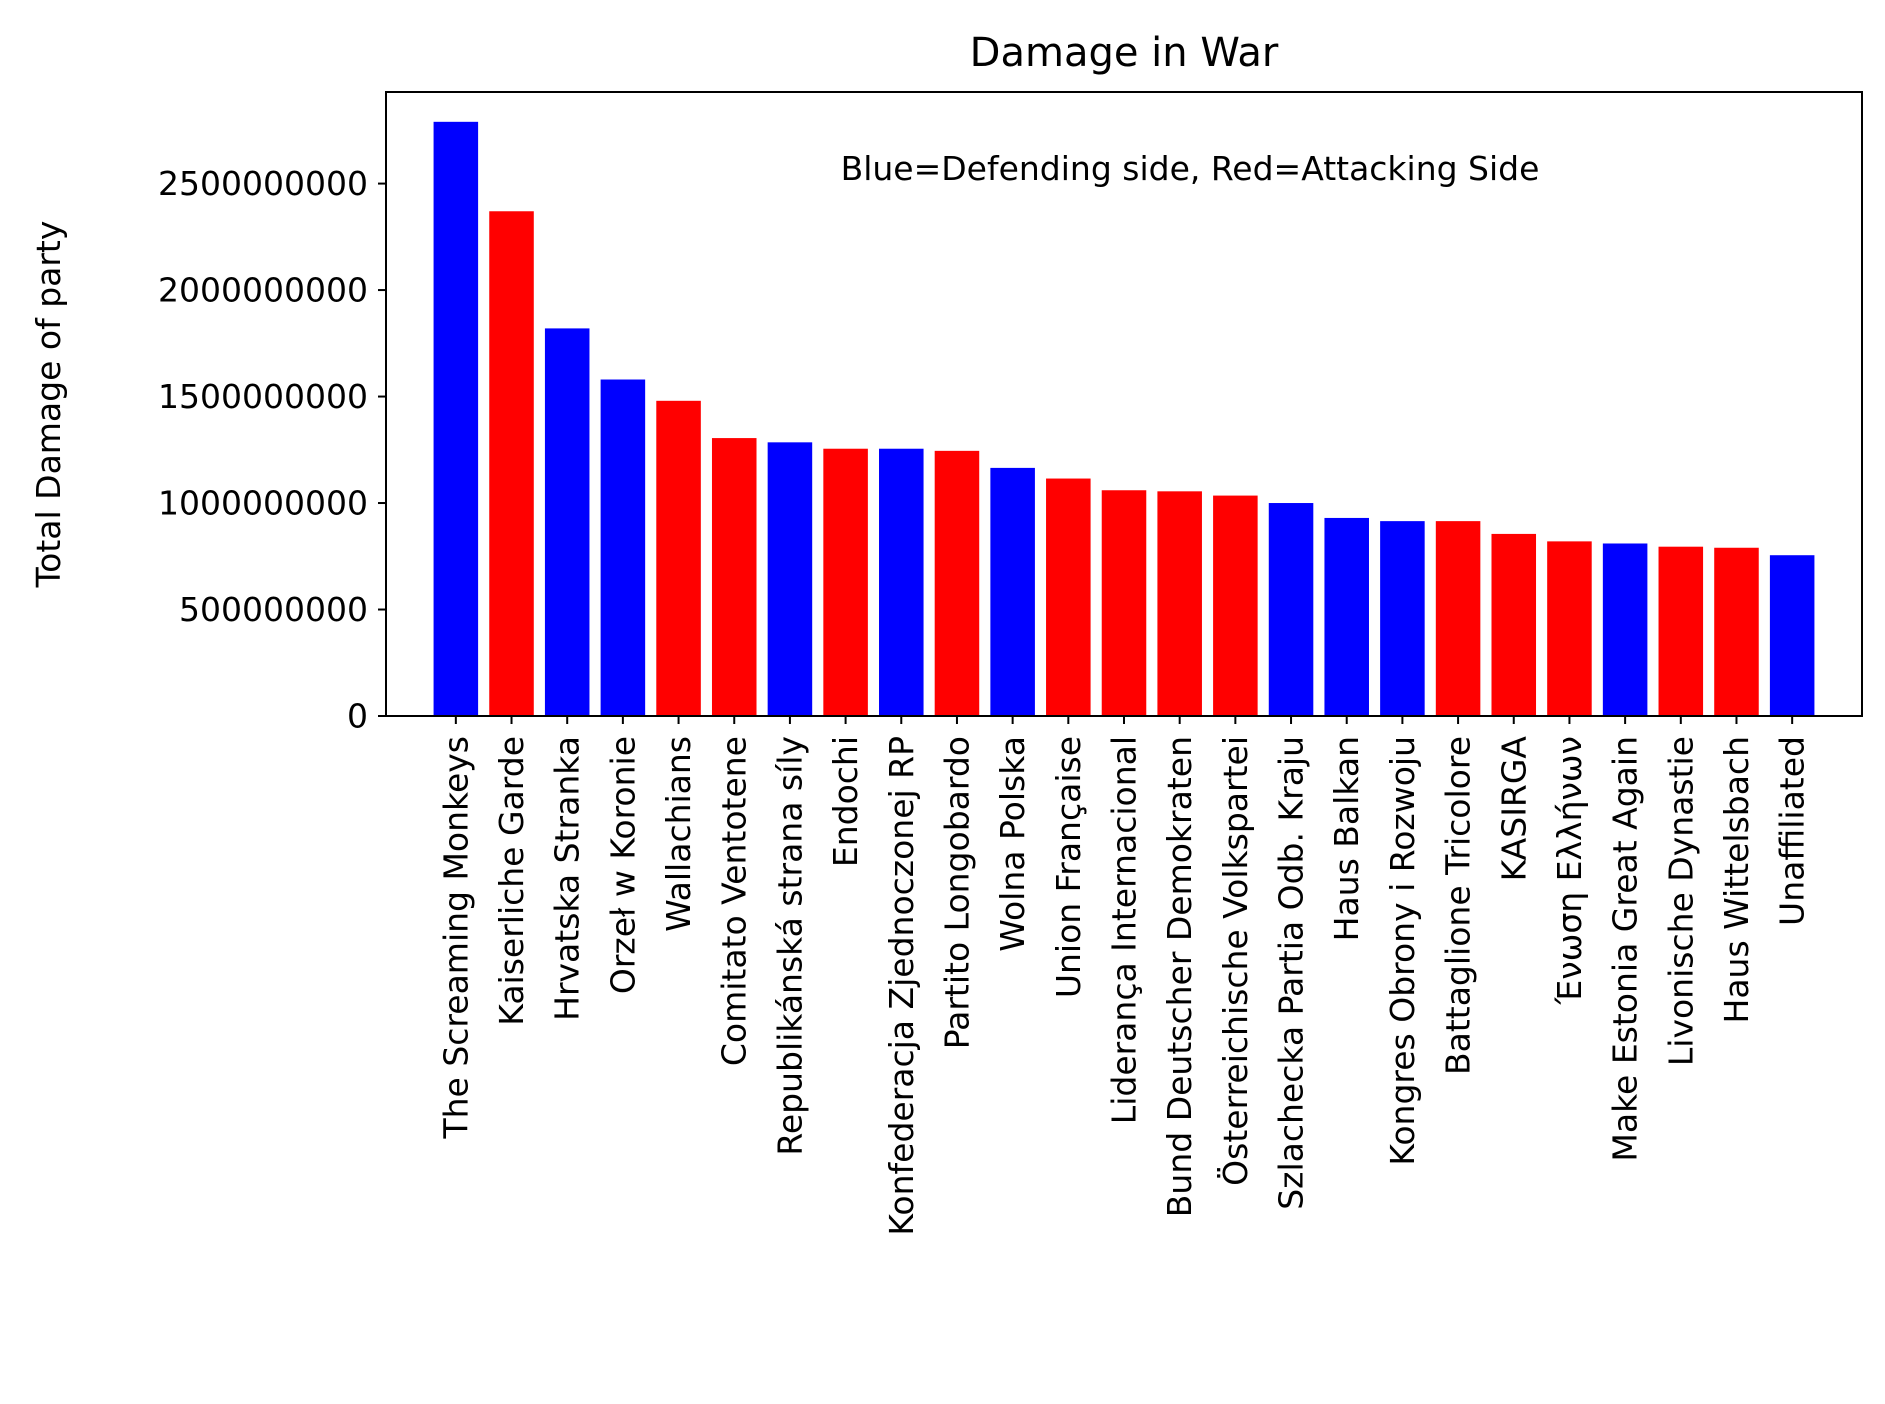 Image resolution: width=1885 pixels, height=1404 pixels. What do you see at coordinates (263, 396) in the screenshot?
I see `y-tick-label: 1500000000` at bounding box center [263, 396].